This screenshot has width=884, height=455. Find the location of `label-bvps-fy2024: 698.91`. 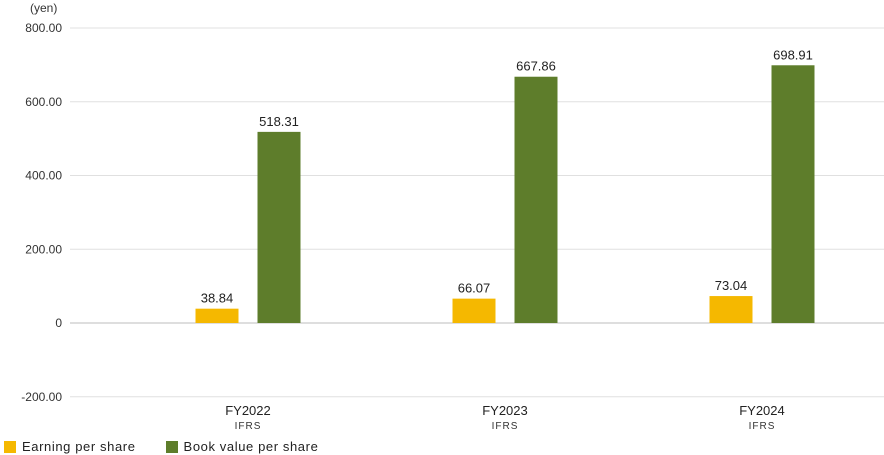

label-bvps-fy2024: 698.91 is located at coordinates (793, 54).